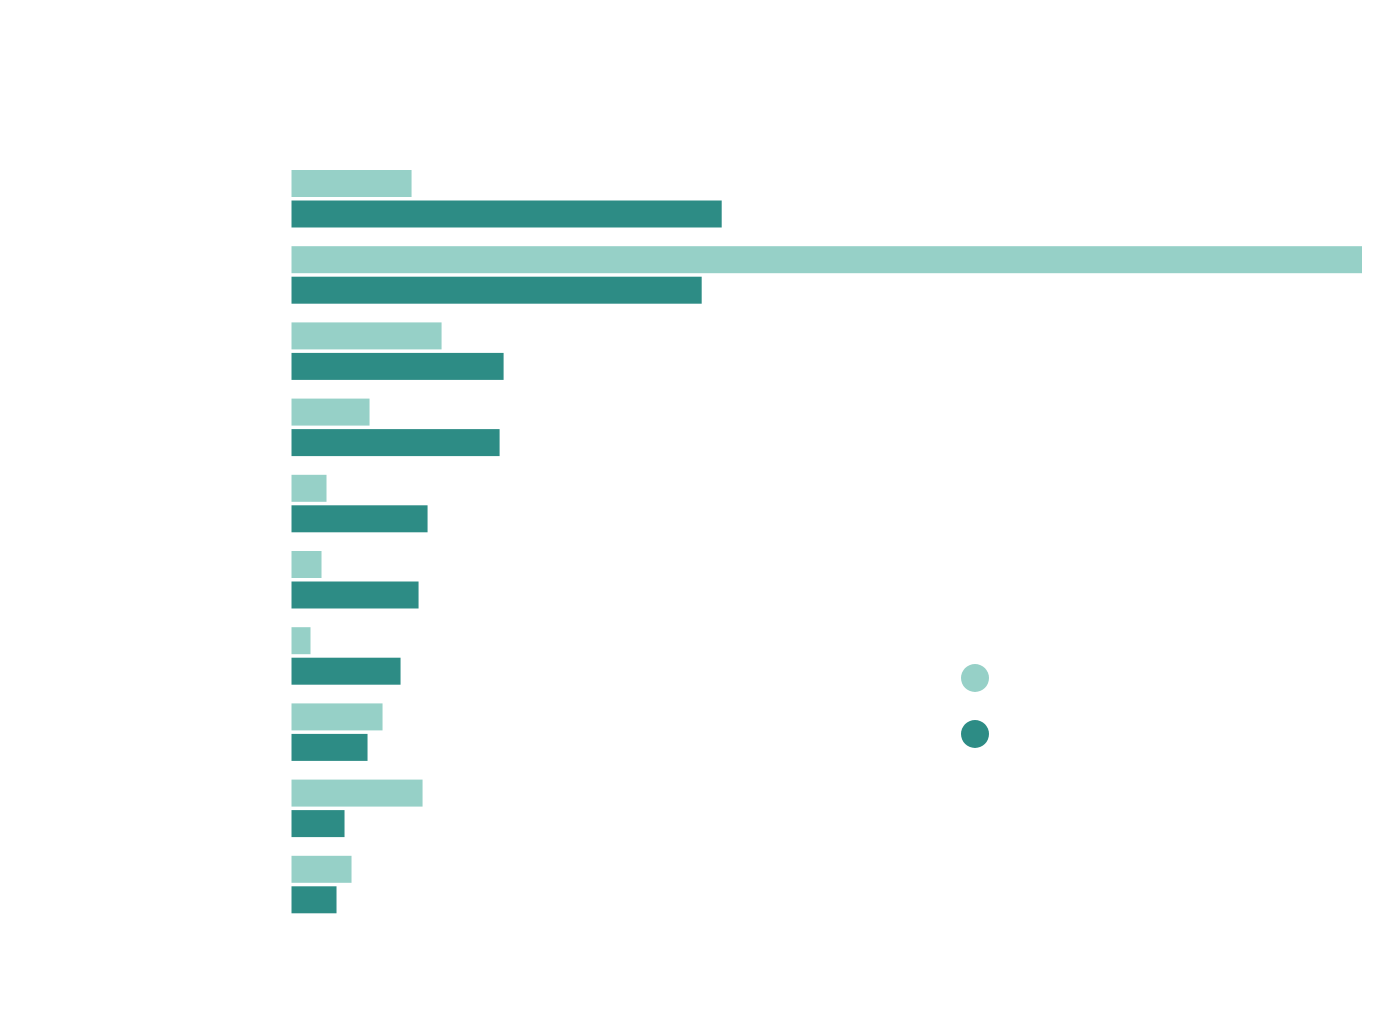 This screenshot has width=1400, height=1032. Describe the element at coordinates (975, 706) in the screenshot. I see `legend` at that location.